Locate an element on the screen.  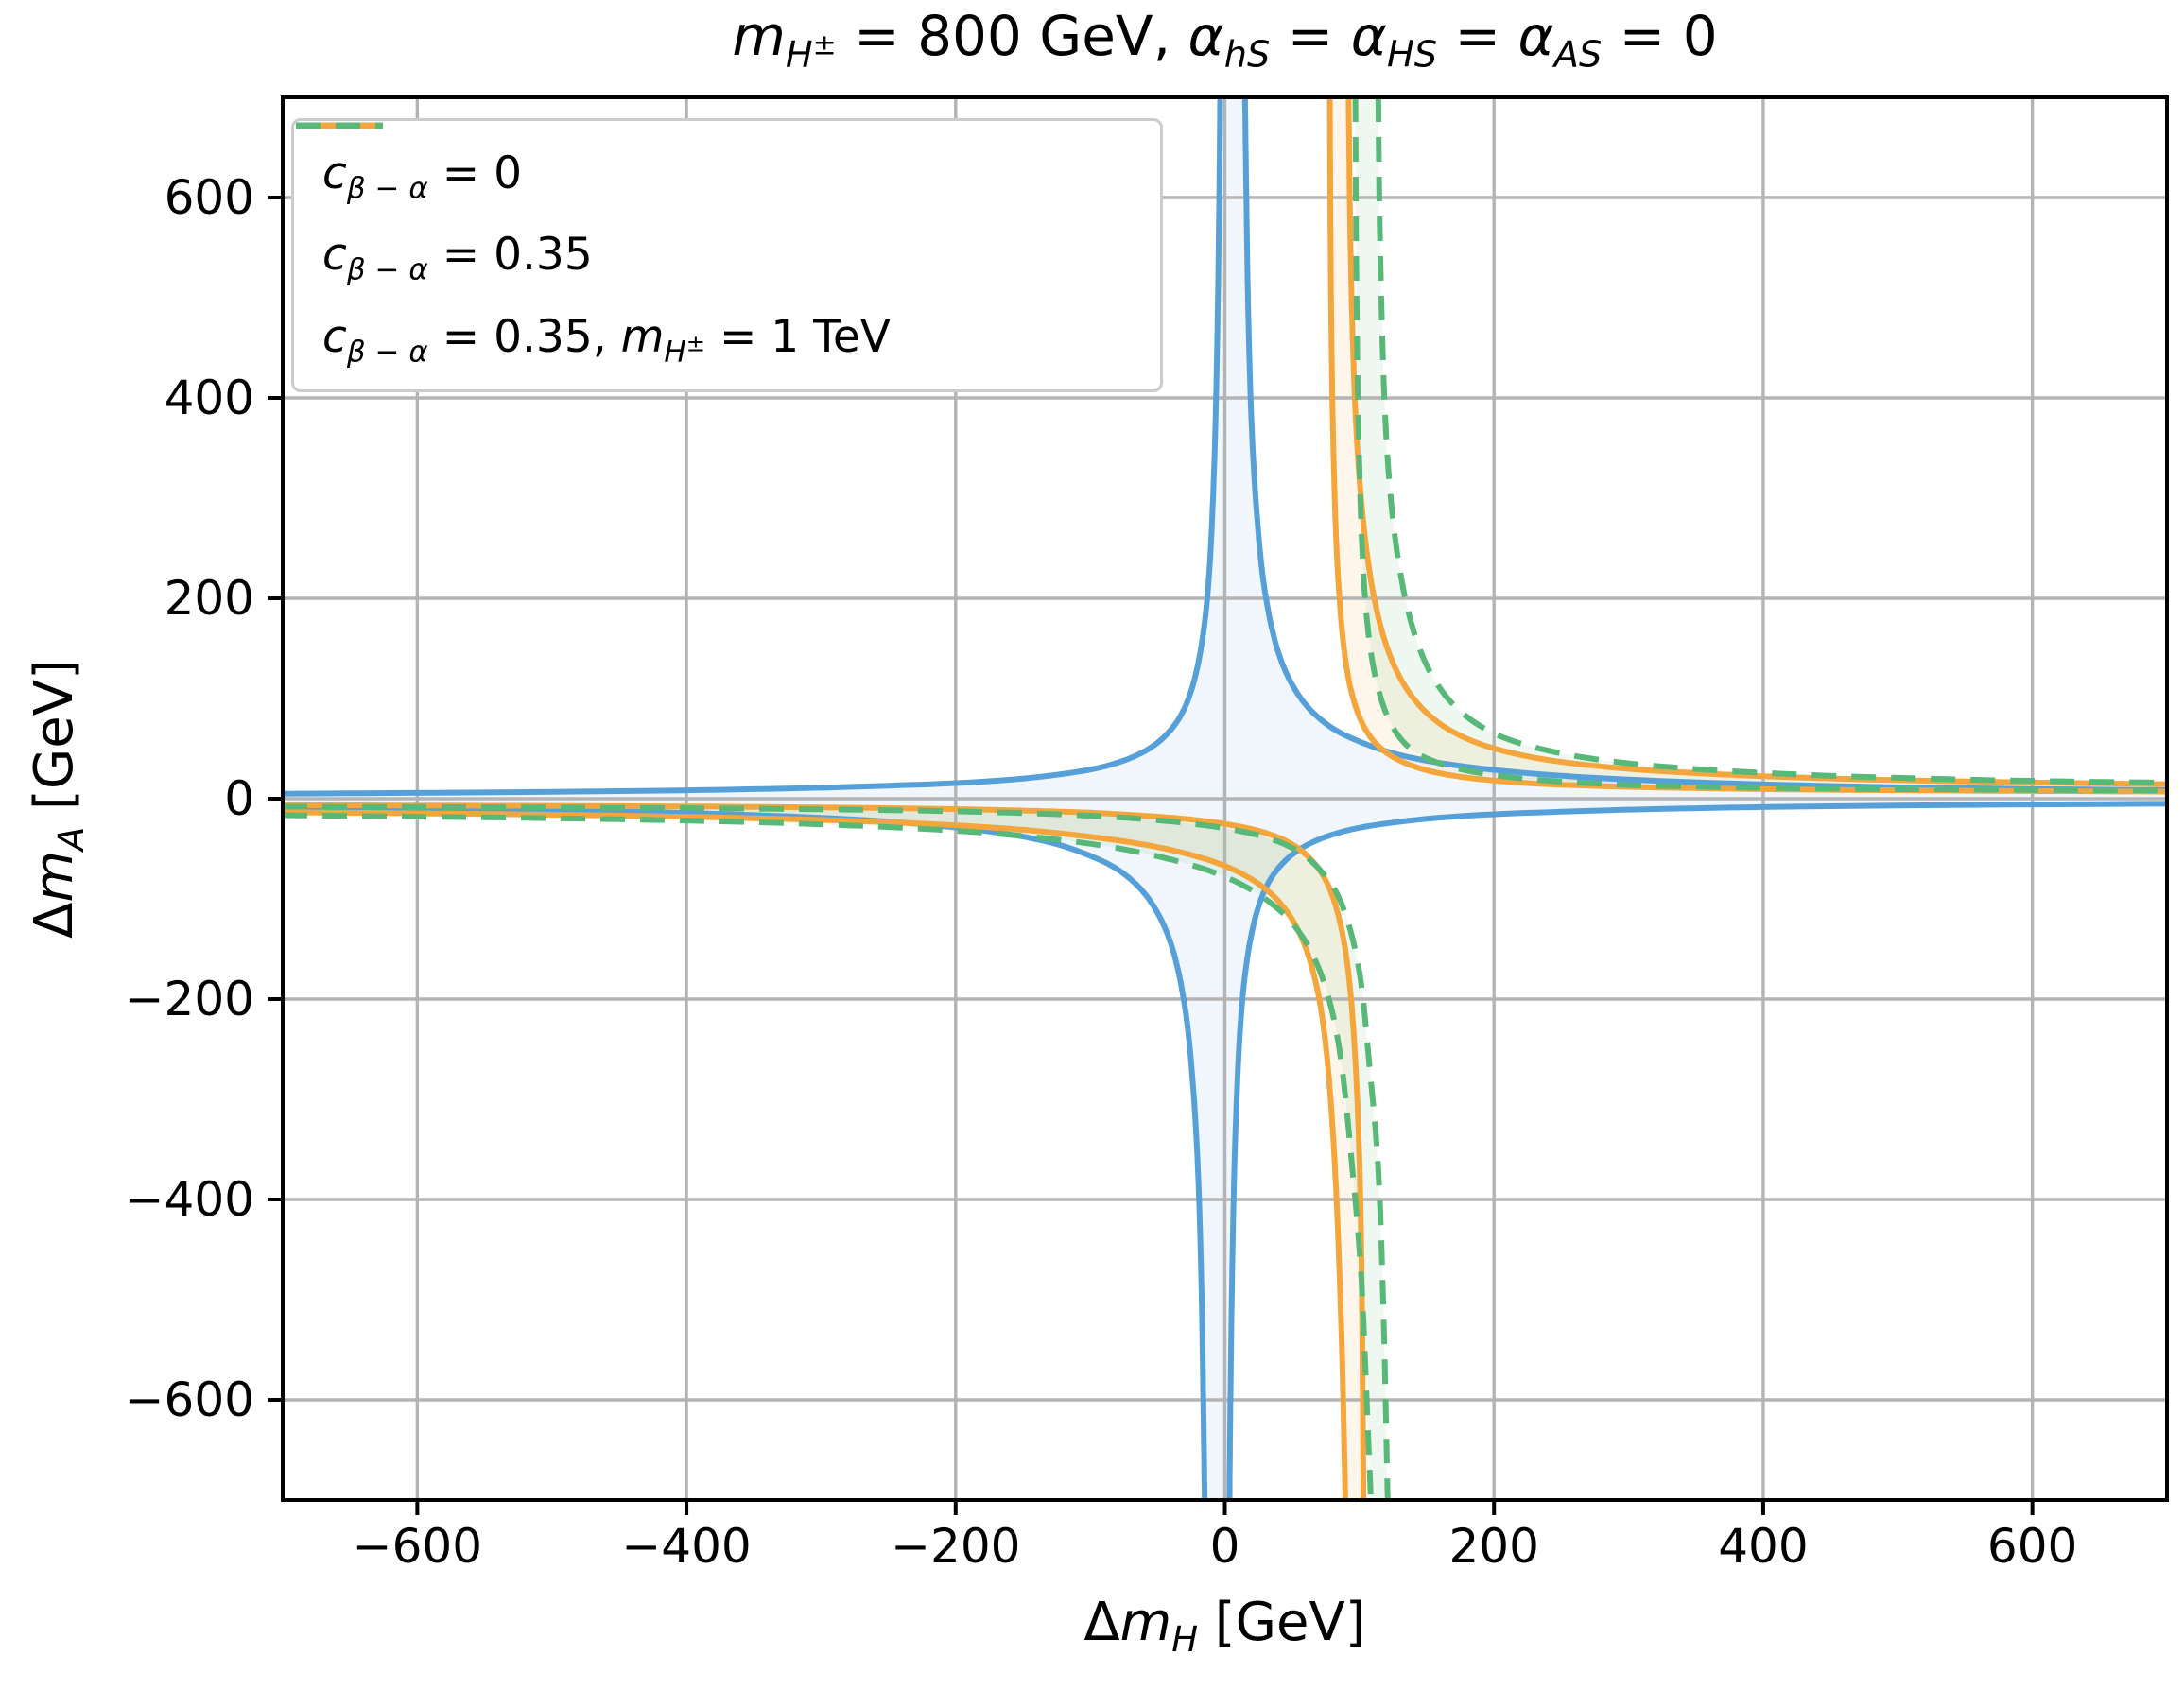
y-axis-label: ΔmA [GeV] is located at coordinates (58, 799).